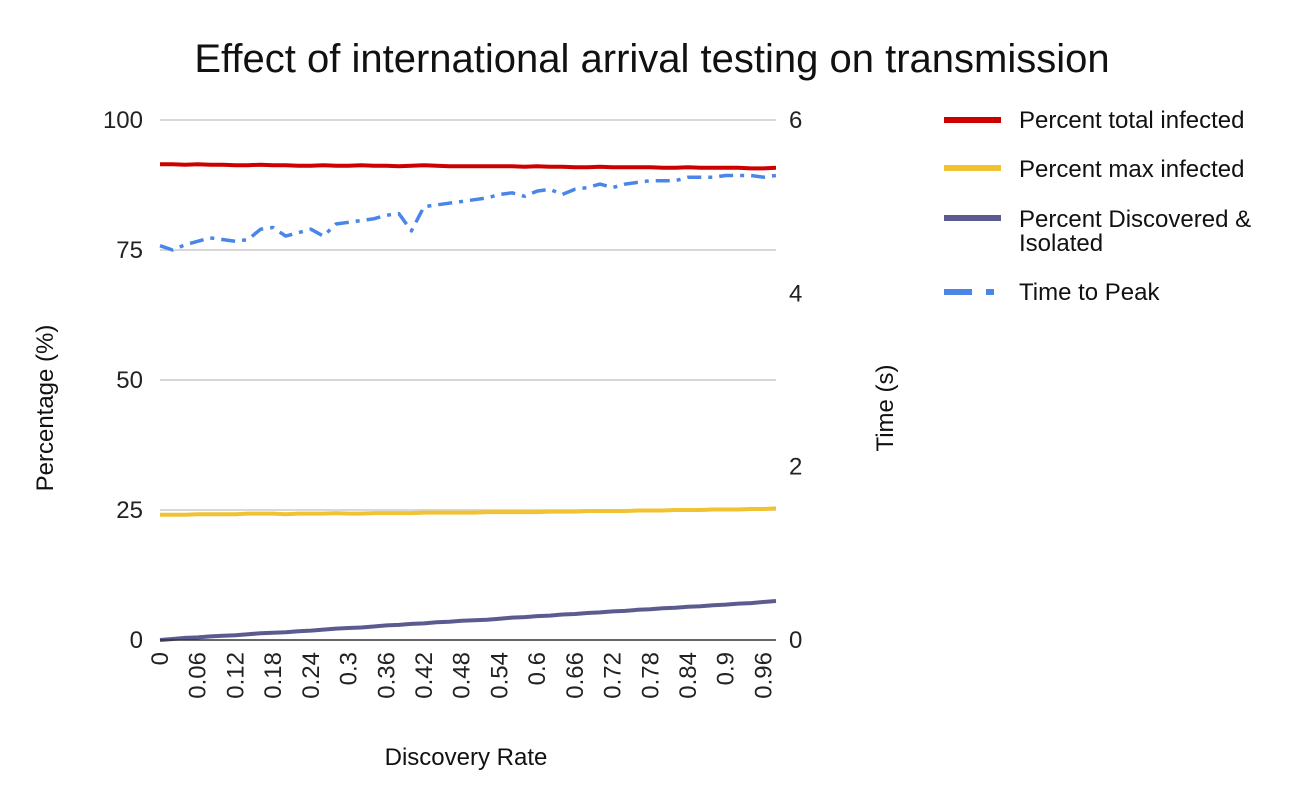 This screenshot has height=808, width=1308. I want to click on y-tick-label: 25, so click(129, 510).